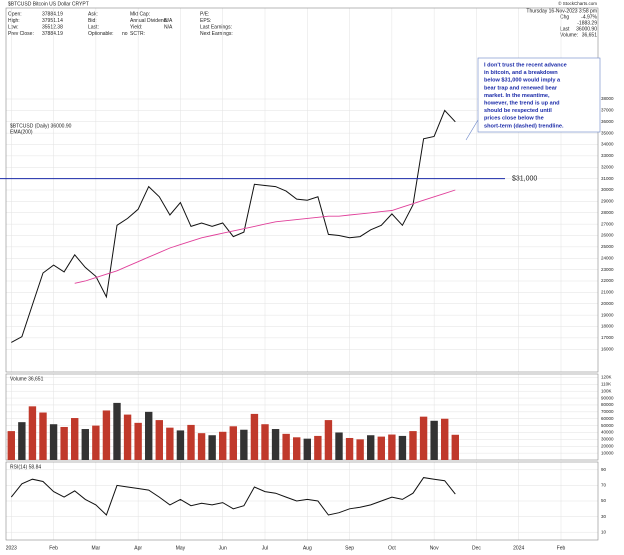 This screenshot has height=555, width=624. I want to click on annotation-line: below $31,000 would imply a, so click(522, 81).